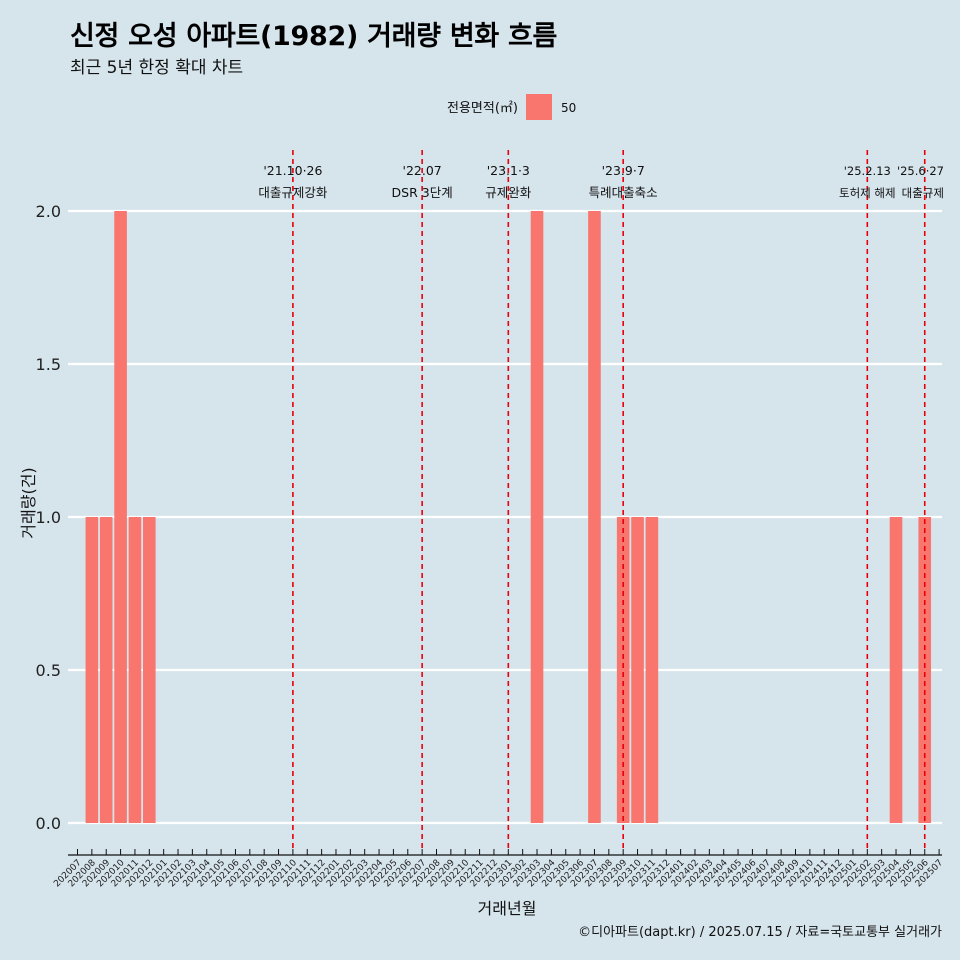  I want to click on y-tick-label: 2.0, so click(48, 211).